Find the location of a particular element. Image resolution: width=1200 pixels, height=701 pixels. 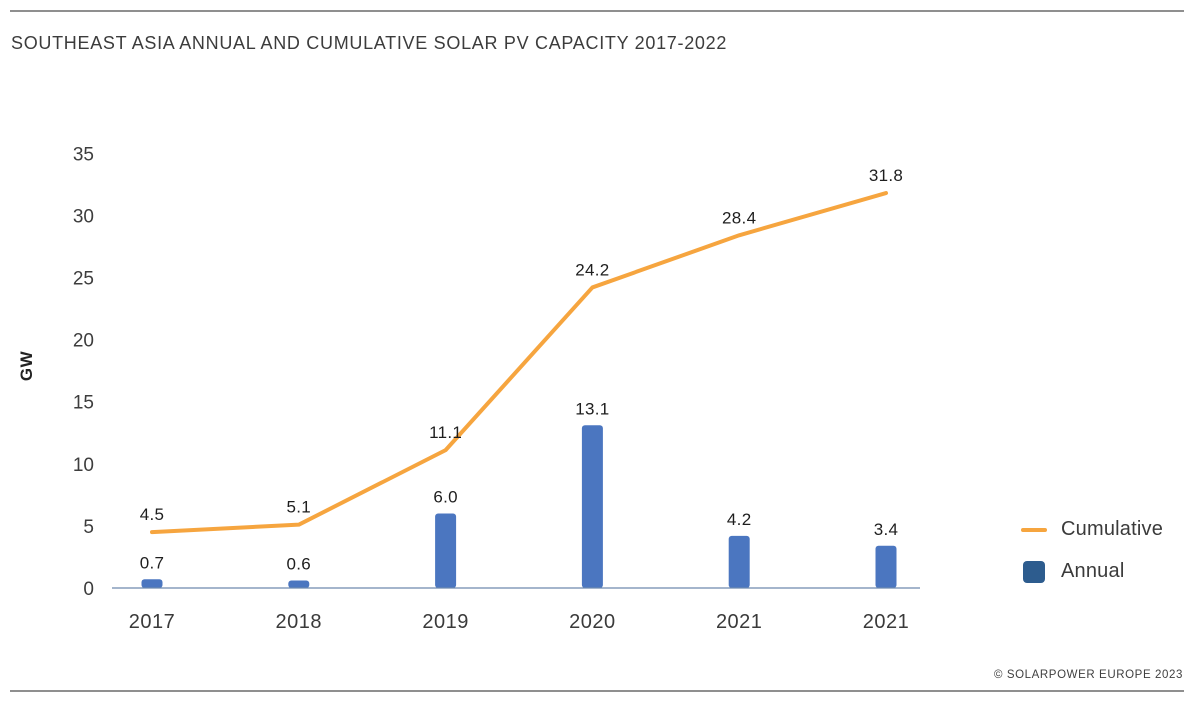

legend-item-cumulative: Cumulative is located at coordinates (1092, 529).